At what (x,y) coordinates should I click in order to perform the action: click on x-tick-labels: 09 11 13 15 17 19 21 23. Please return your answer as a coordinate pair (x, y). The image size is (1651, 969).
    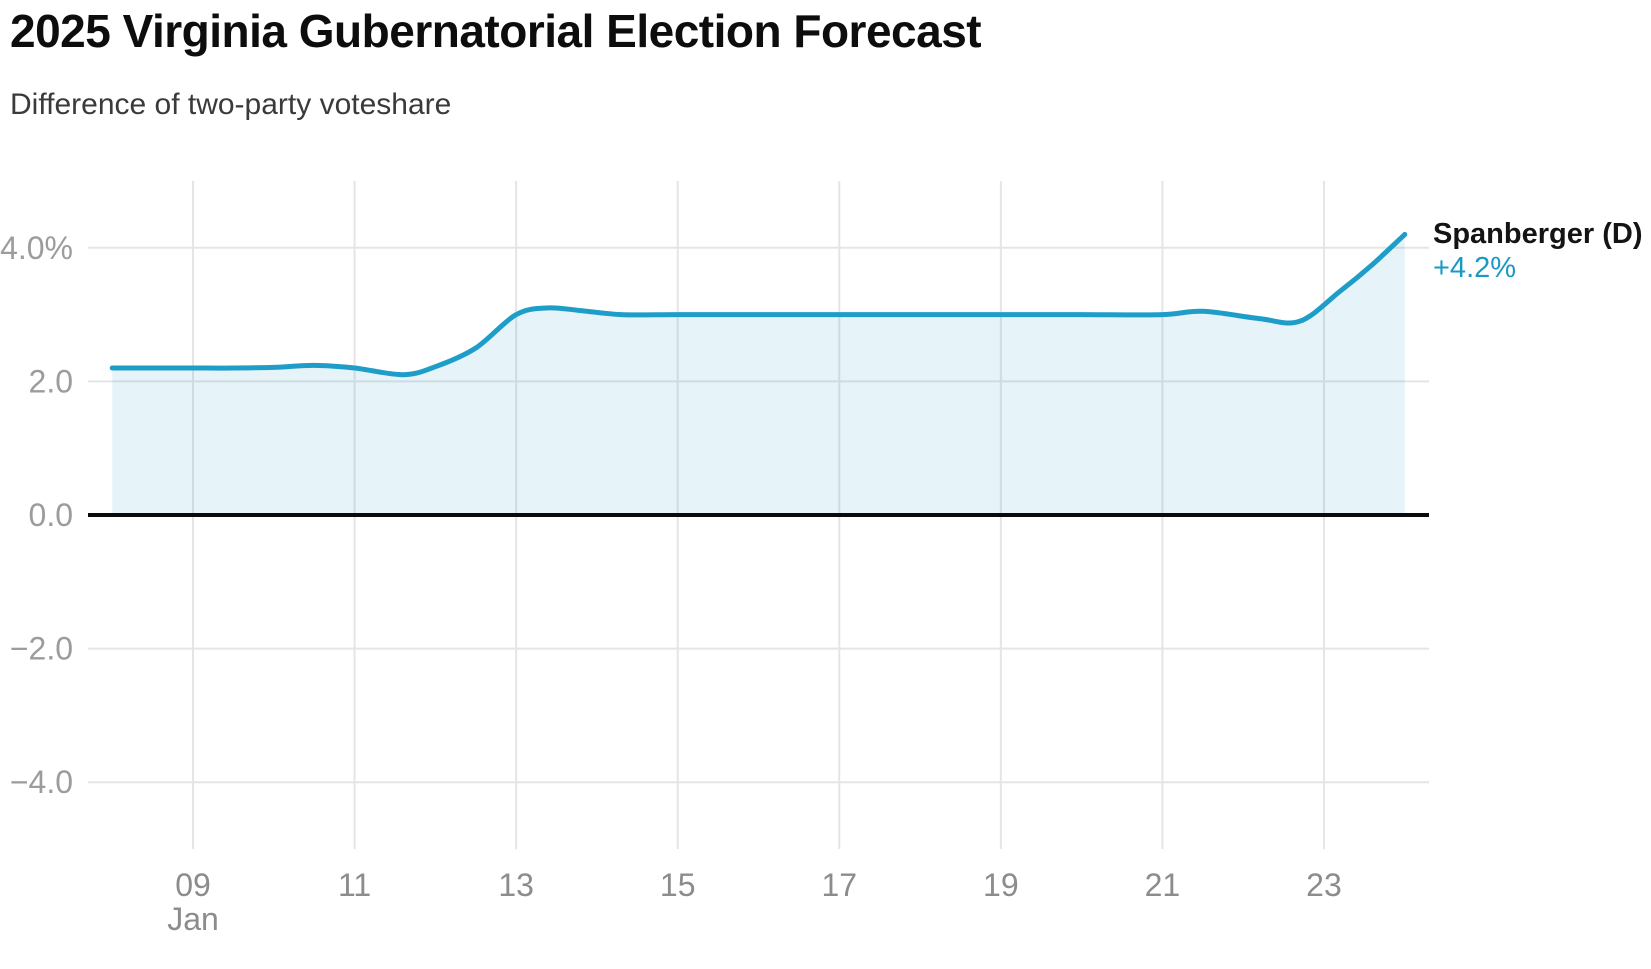
    Looking at the image, I should click on (758, 885).